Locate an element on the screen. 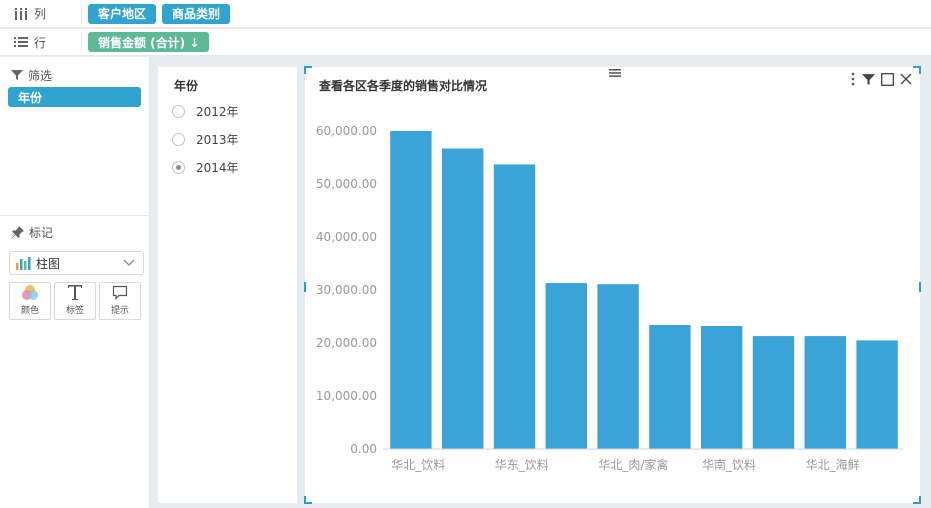 Image resolution: width=931 pixels, height=508 pixels. x-tick-label: 华东_饮料 is located at coordinates (522, 465).